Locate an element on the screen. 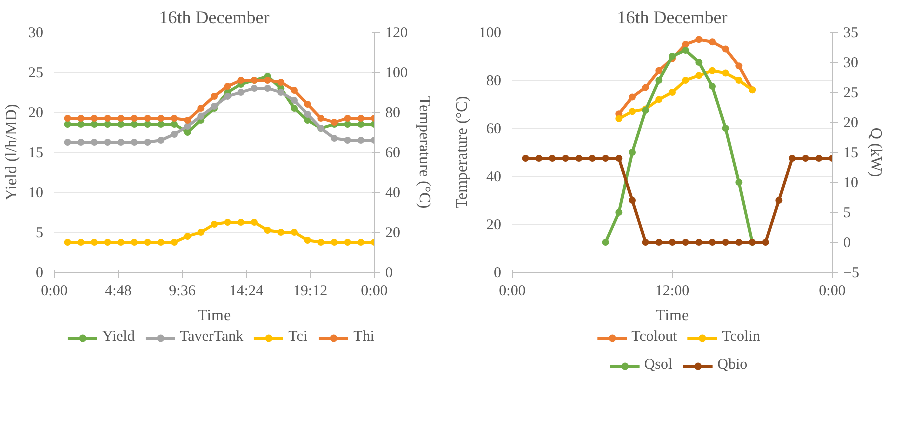 The width and height of the screenshot is (916, 426). x-tick-label: 19:12 is located at coordinates (310, 292).